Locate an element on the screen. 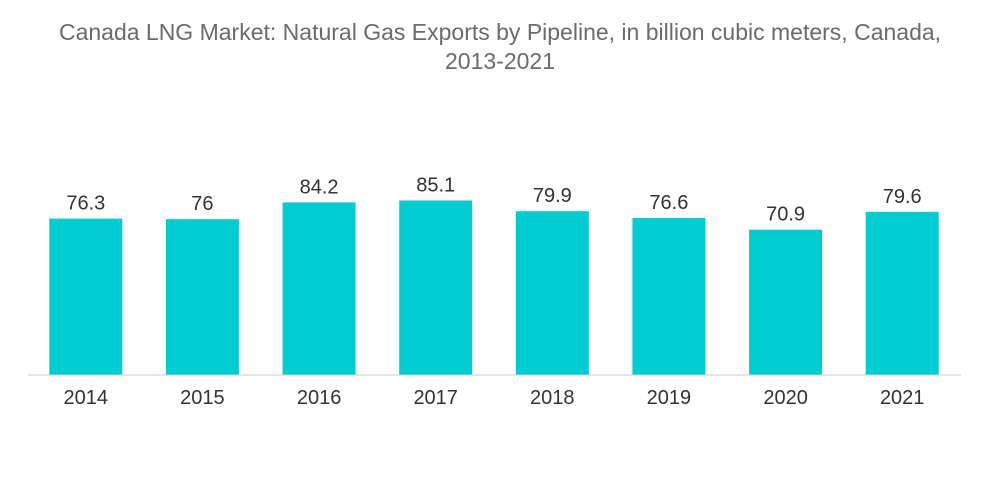 Image resolution: width=1000 pixels, height=504 pixels. bar-2020 is located at coordinates (786, 302).